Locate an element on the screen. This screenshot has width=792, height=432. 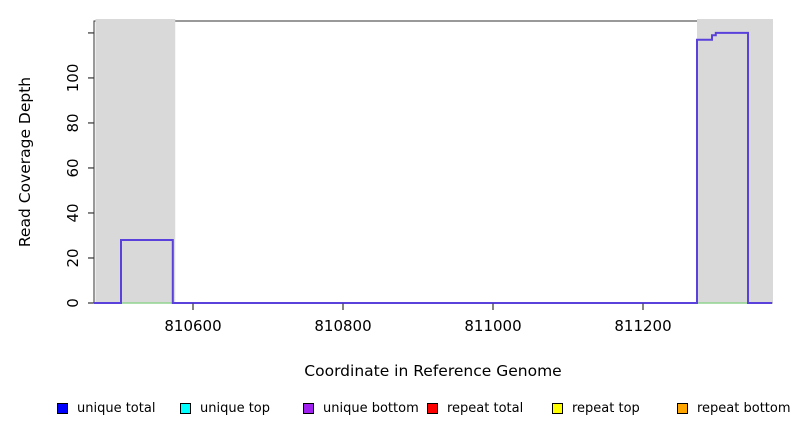
repeat-region-right is located at coordinates (735, 161).